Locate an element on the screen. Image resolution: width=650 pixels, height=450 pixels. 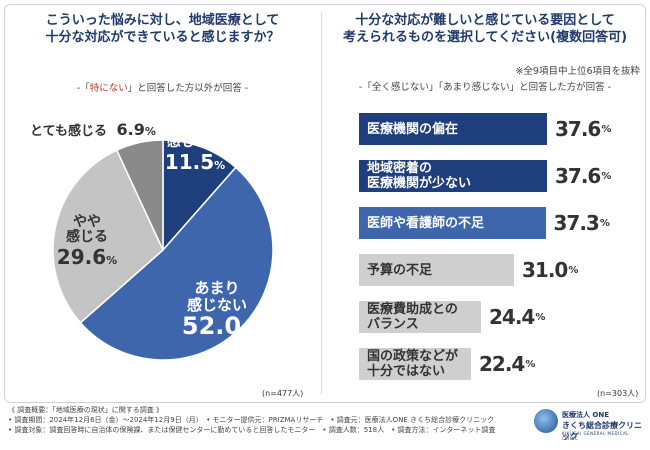
bar-0: 医療機関の偏在 is located at coordinates (453, 129).